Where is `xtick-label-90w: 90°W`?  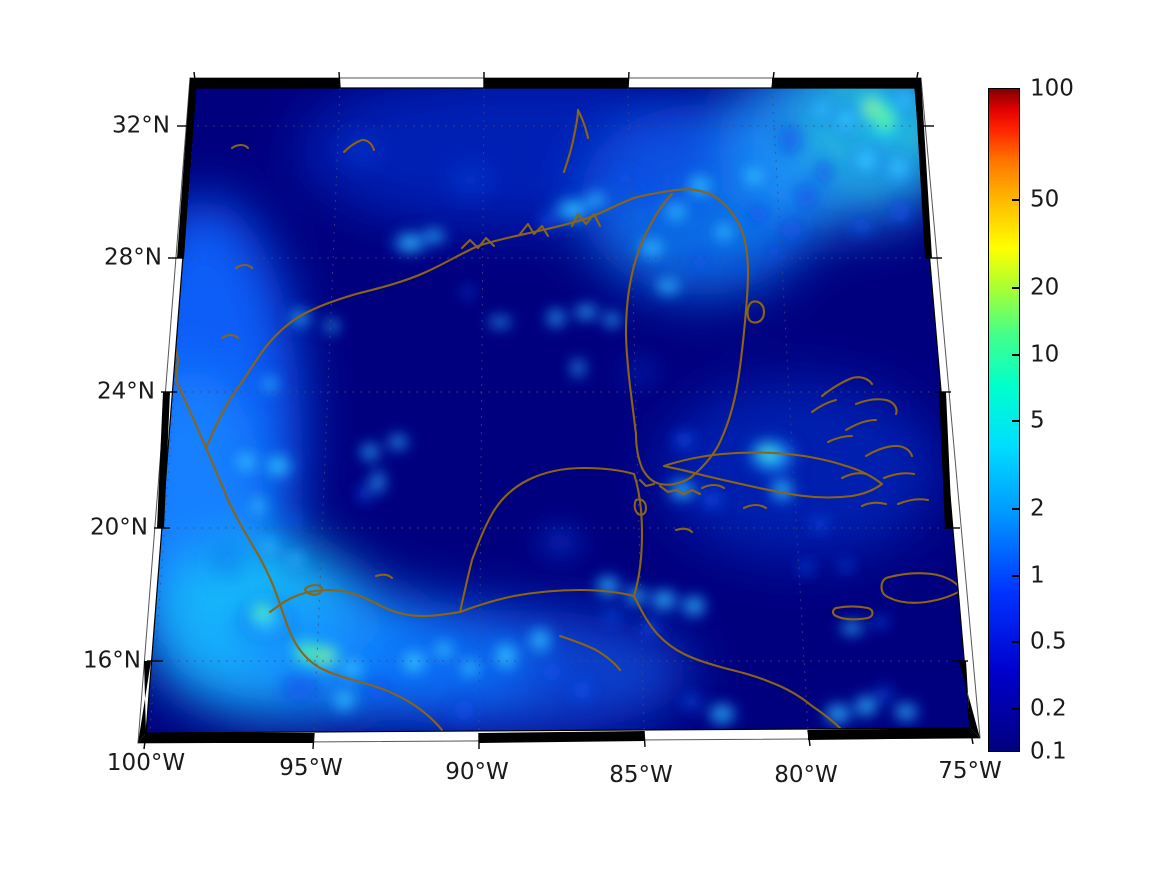
xtick-label-90w: 90°W is located at coordinates (477, 772).